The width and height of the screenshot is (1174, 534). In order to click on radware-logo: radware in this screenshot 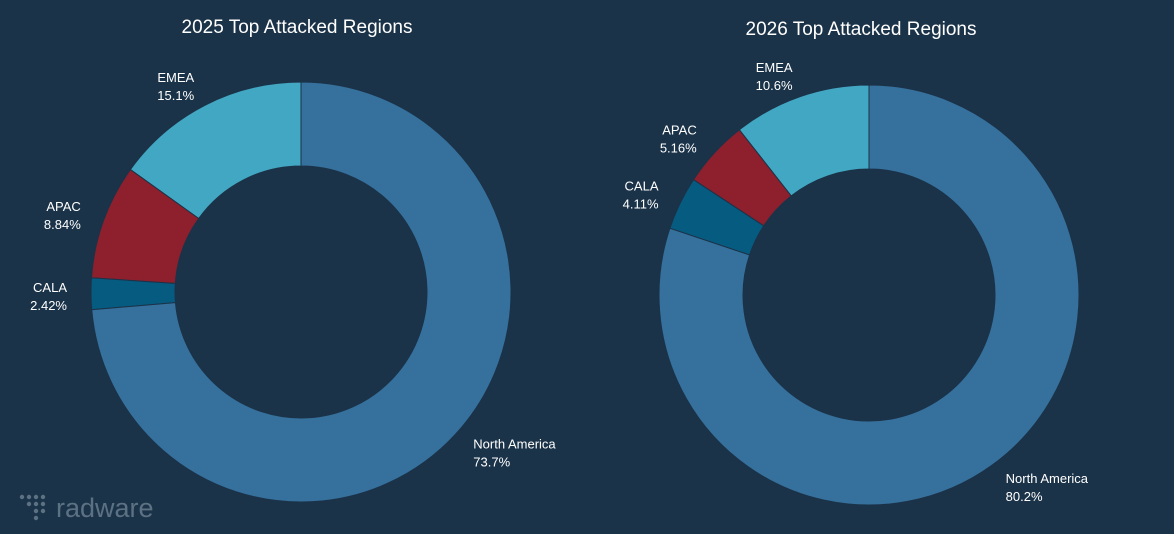, I will do `click(86, 508)`.